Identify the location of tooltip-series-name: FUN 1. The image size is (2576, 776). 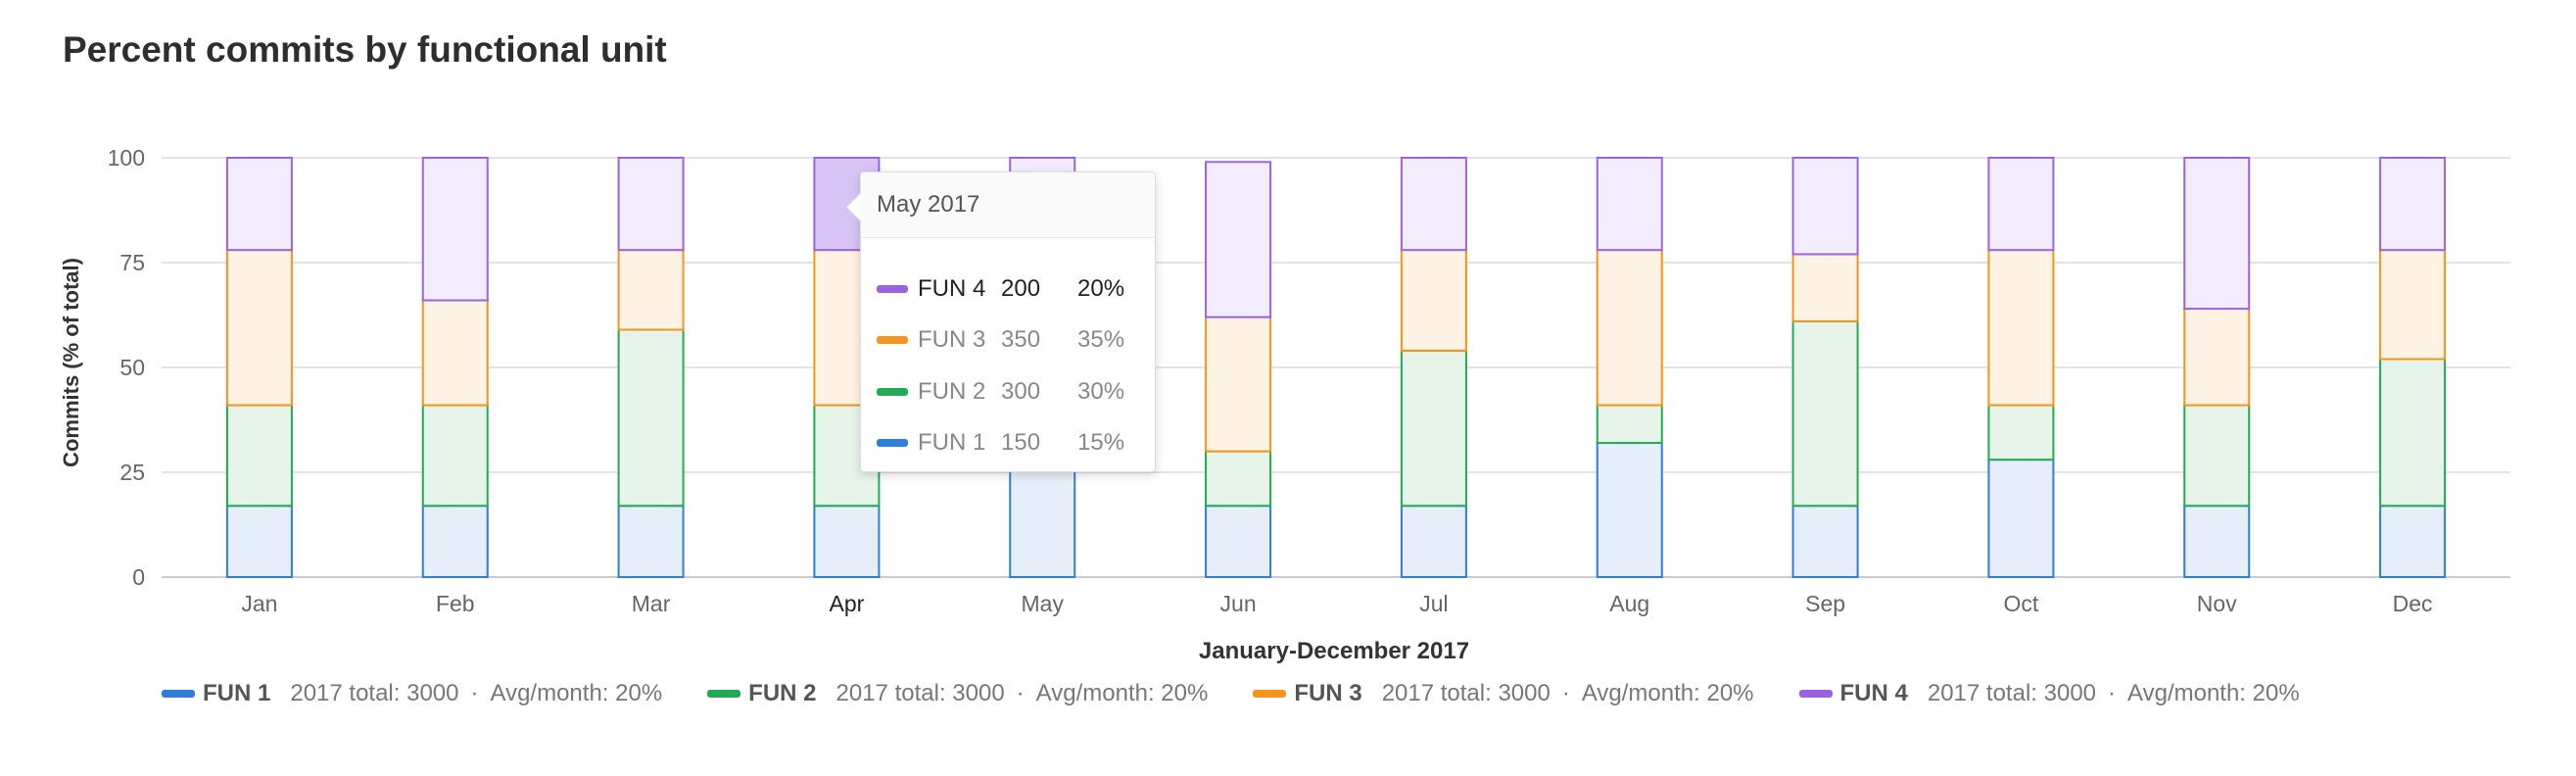
(952, 442).